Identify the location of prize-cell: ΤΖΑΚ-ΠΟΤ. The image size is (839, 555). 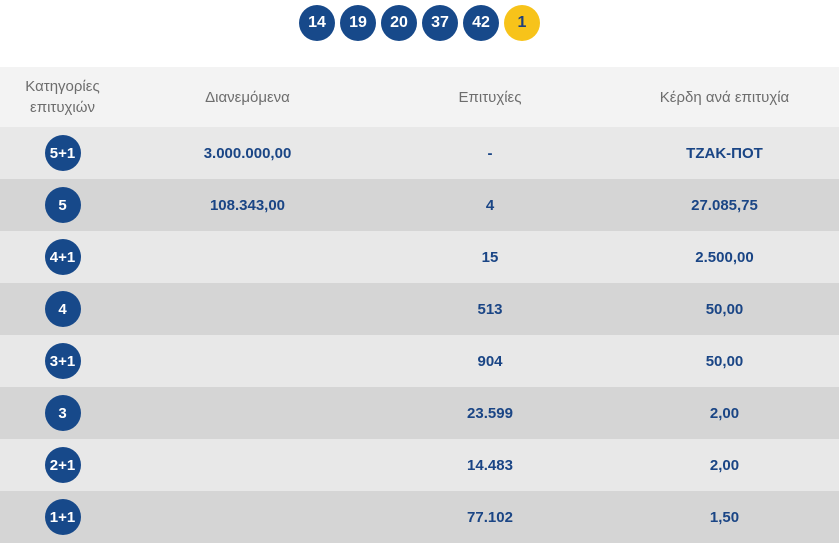
(724, 153).